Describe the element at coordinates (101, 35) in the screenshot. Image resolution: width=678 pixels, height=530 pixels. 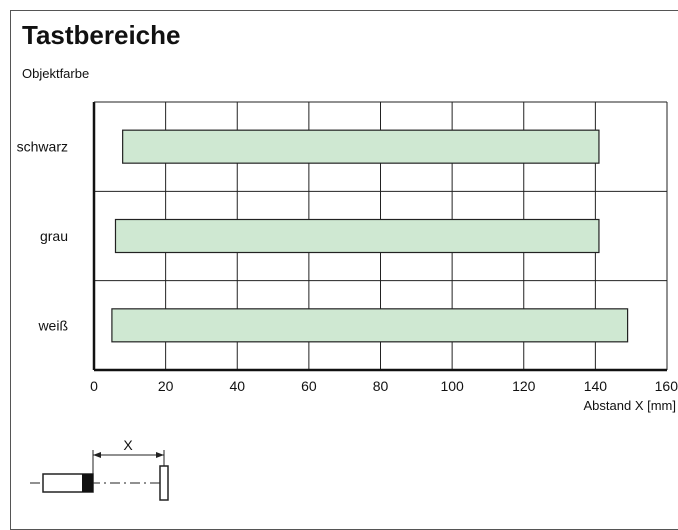
I see `chart-title: Tastbereiche` at that location.